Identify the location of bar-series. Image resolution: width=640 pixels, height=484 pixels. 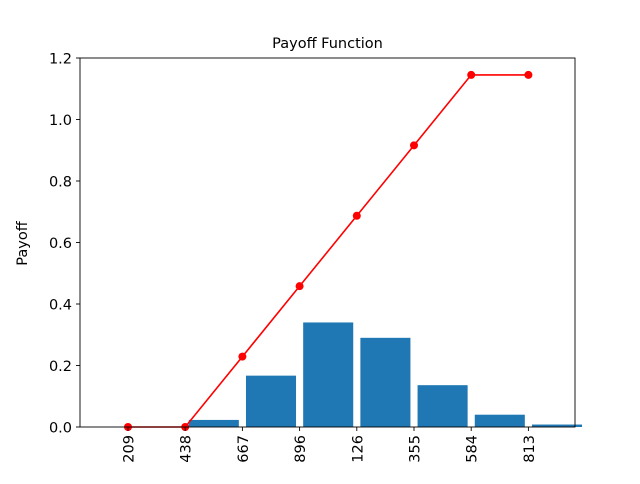
(385, 374).